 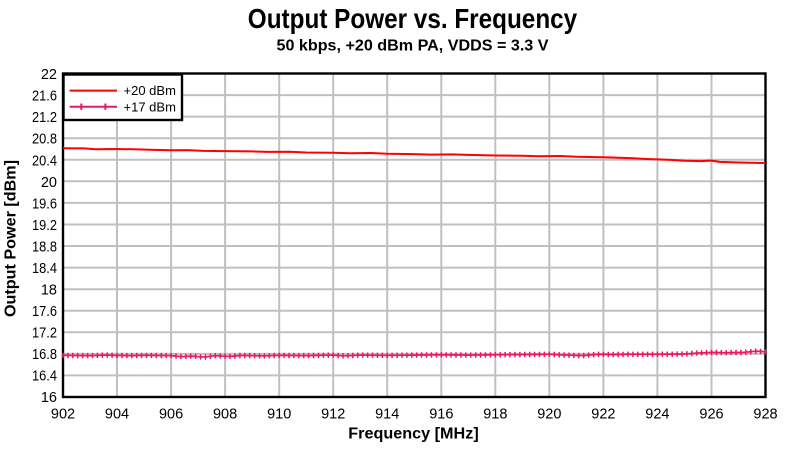 What do you see at coordinates (49, 75) in the screenshot?
I see `svg-text: 22` at bounding box center [49, 75].